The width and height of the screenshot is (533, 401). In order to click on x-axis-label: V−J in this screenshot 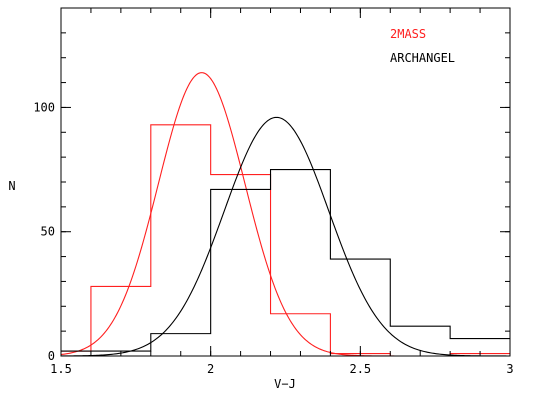, I will do `click(285, 384)`.